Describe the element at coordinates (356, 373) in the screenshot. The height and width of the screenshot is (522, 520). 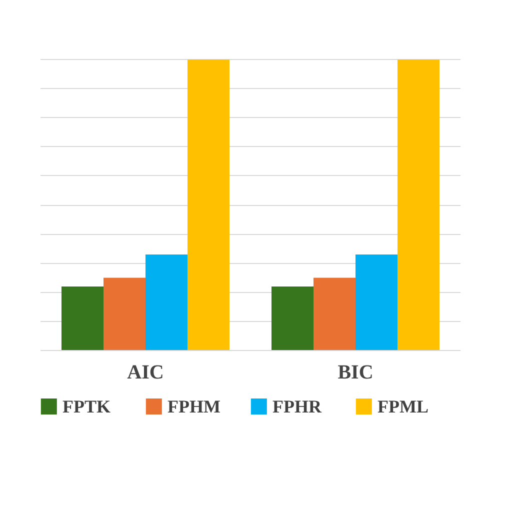
I see `x-tick-label: BIC` at that location.